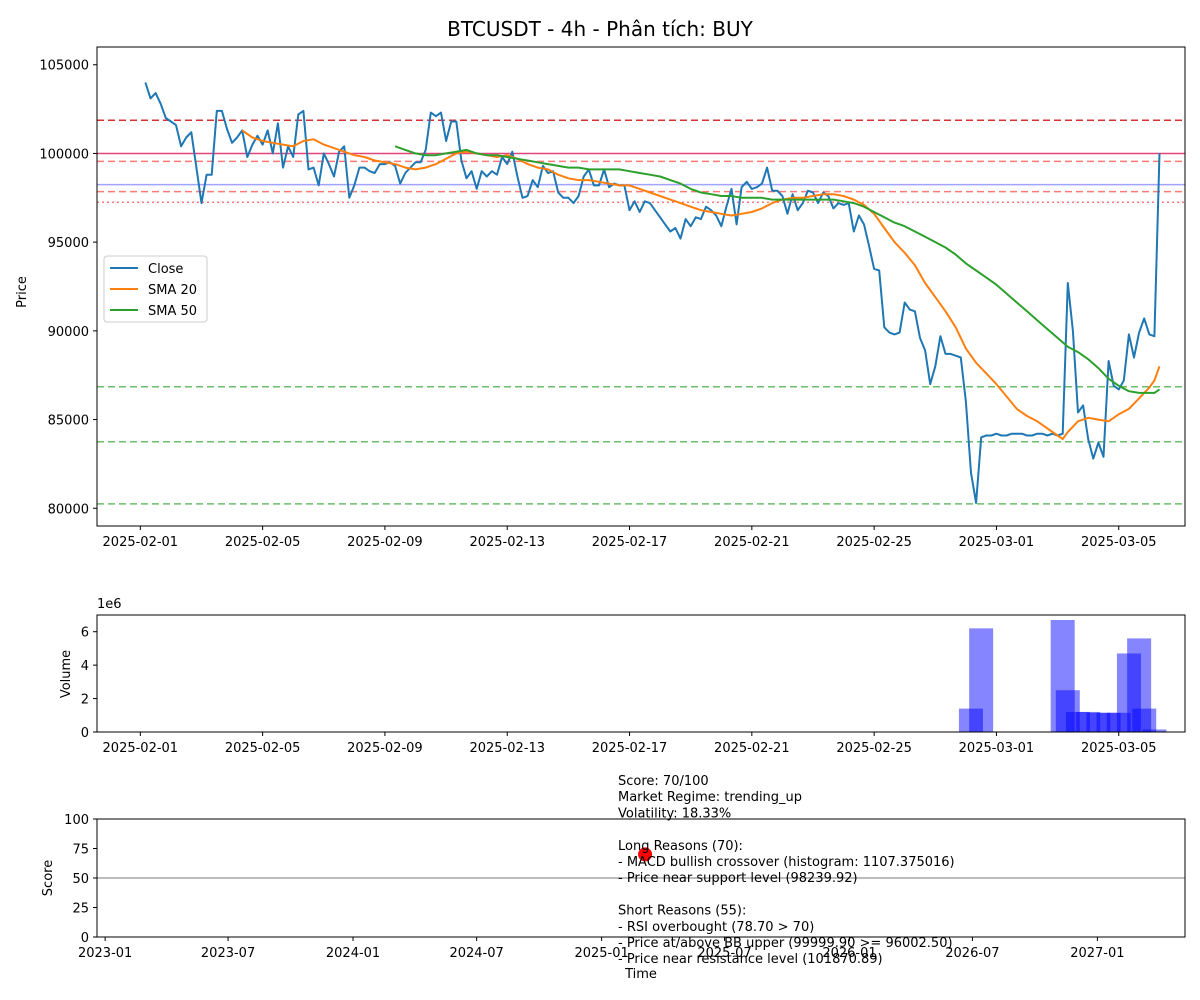 This screenshot has width=1200, height=1000. Describe the element at coordinates (1097, 953) in the screenshot. I see `score-x-tick-label: 2027-01` at that location.